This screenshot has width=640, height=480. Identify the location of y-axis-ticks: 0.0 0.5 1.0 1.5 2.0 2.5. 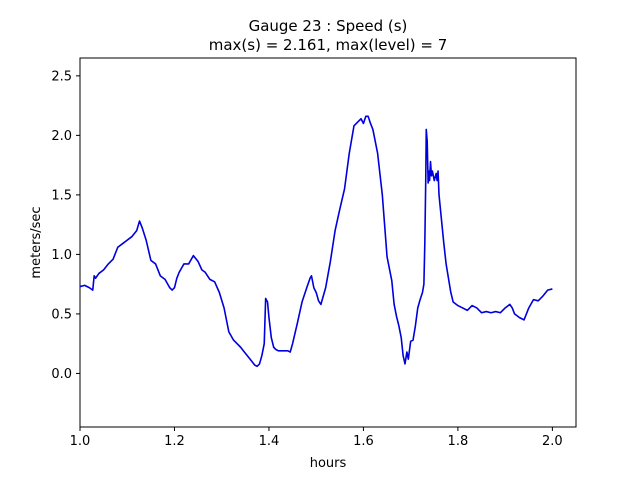
(65, 225).